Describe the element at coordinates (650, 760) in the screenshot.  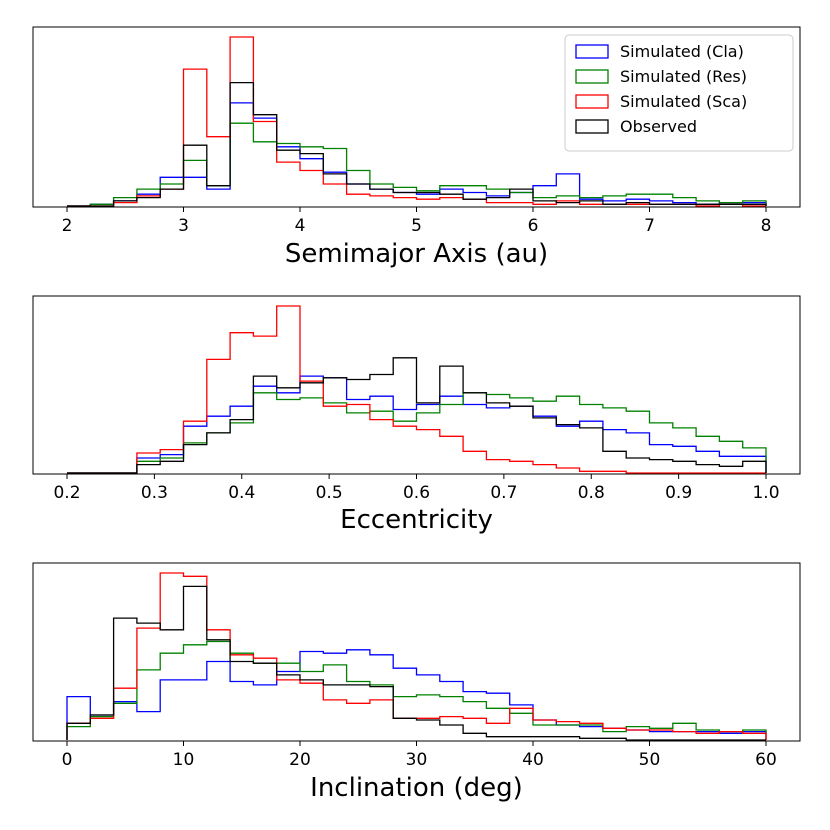
I see `x-tick-label-inclination: 50` at that location.